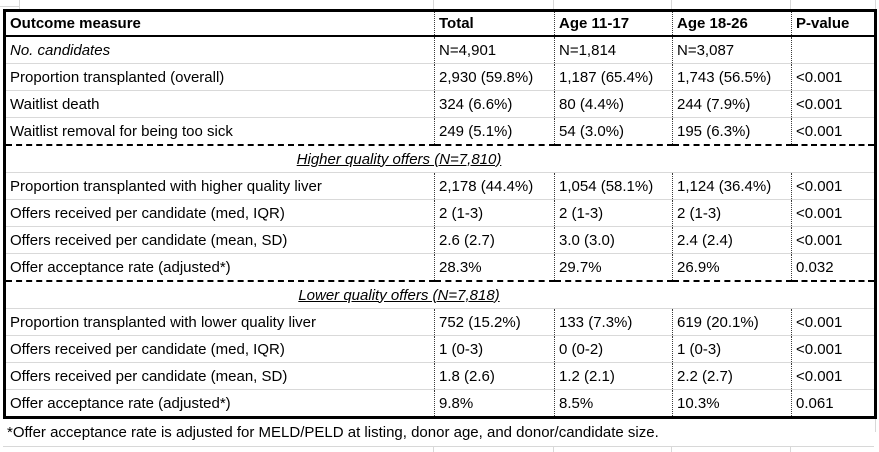 The image size is (879, 452). Describe the element at coordinates (494, 50) in the screenshot. I see `table-cell: N=4,901` at that location.